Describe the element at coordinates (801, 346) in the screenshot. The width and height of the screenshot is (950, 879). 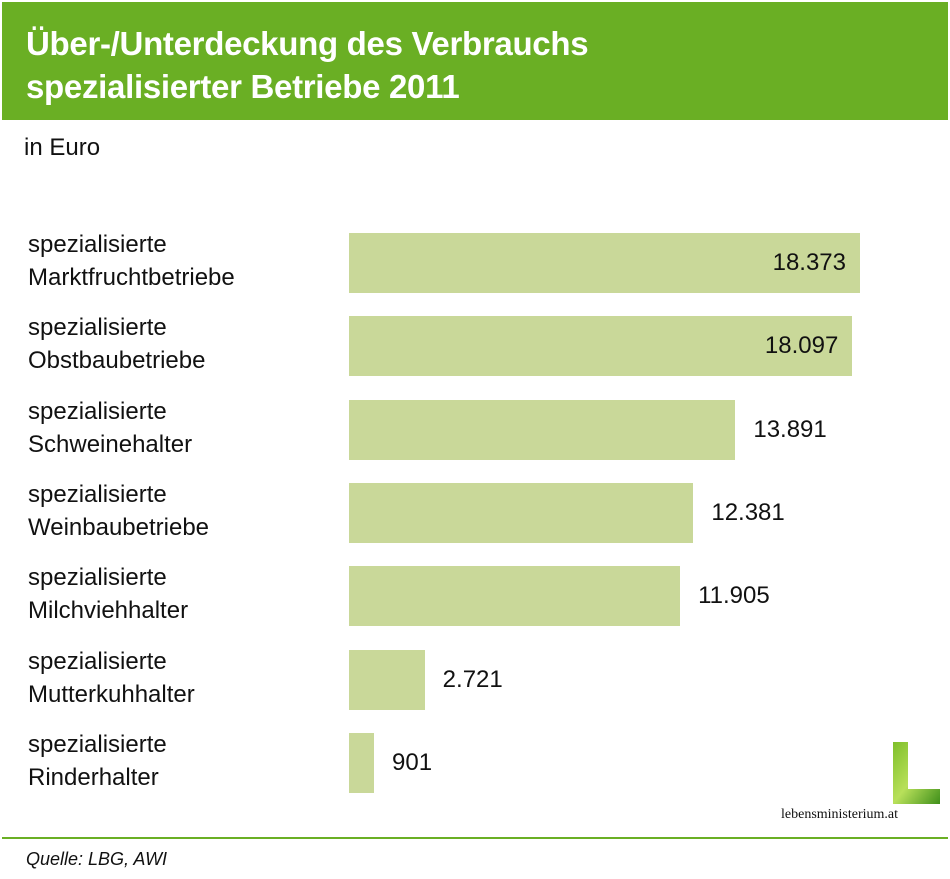
I see `value-label: 18.097` at that location.